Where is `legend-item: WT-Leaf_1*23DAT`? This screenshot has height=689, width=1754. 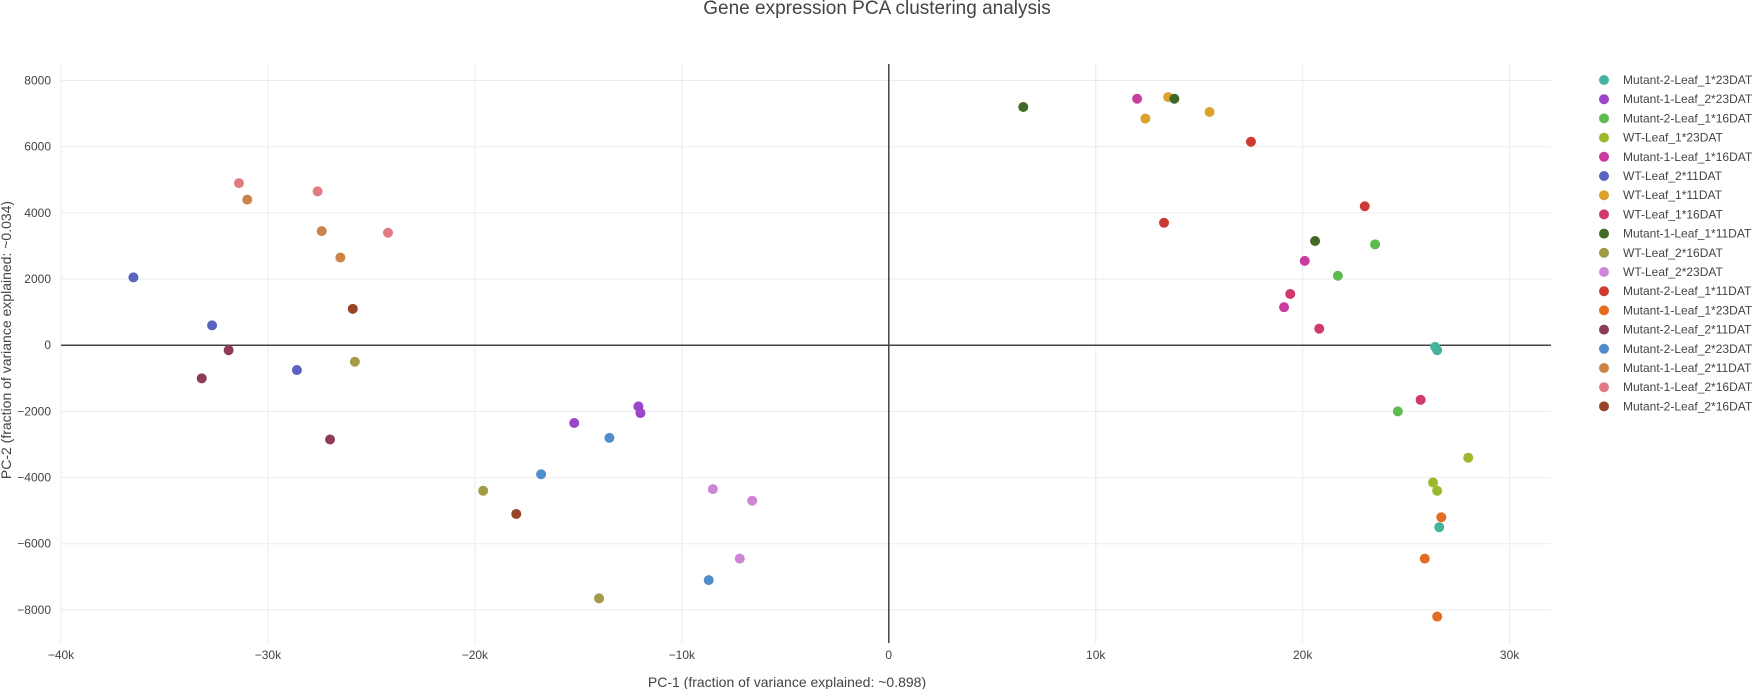 legend-item: WT-Leaf_1*23DAT is located at coordinates (1661, 138).